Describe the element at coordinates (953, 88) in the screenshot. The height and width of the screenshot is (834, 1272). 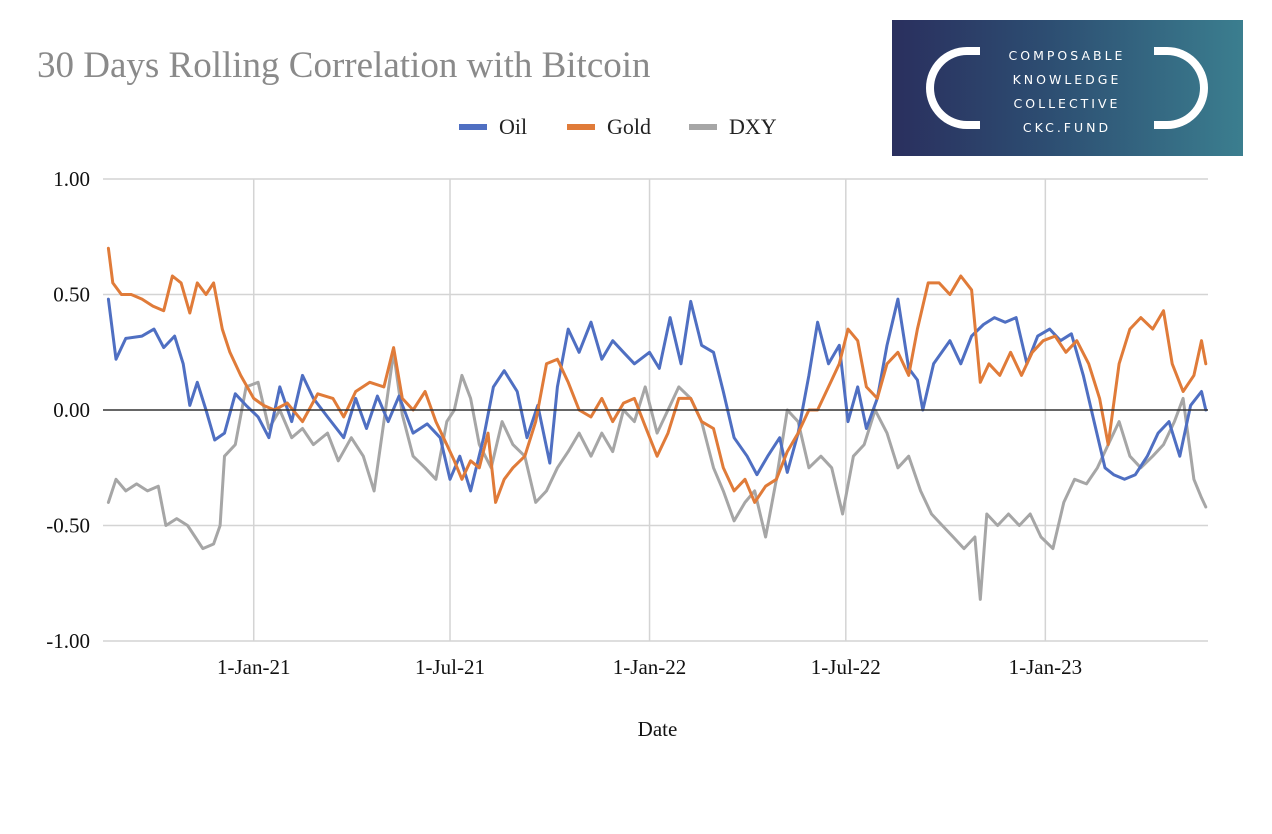
I see `logo-left-bracket-icon` at that location.